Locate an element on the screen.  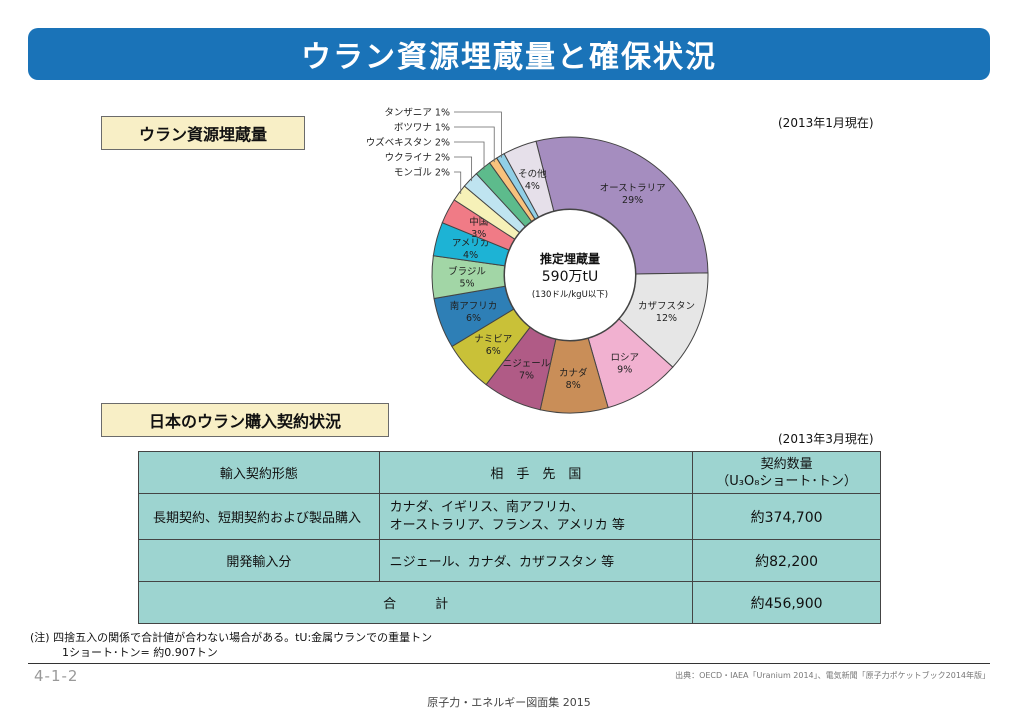
header-partner-country: 相 手 先 国 is located at coordinates (536, 472).